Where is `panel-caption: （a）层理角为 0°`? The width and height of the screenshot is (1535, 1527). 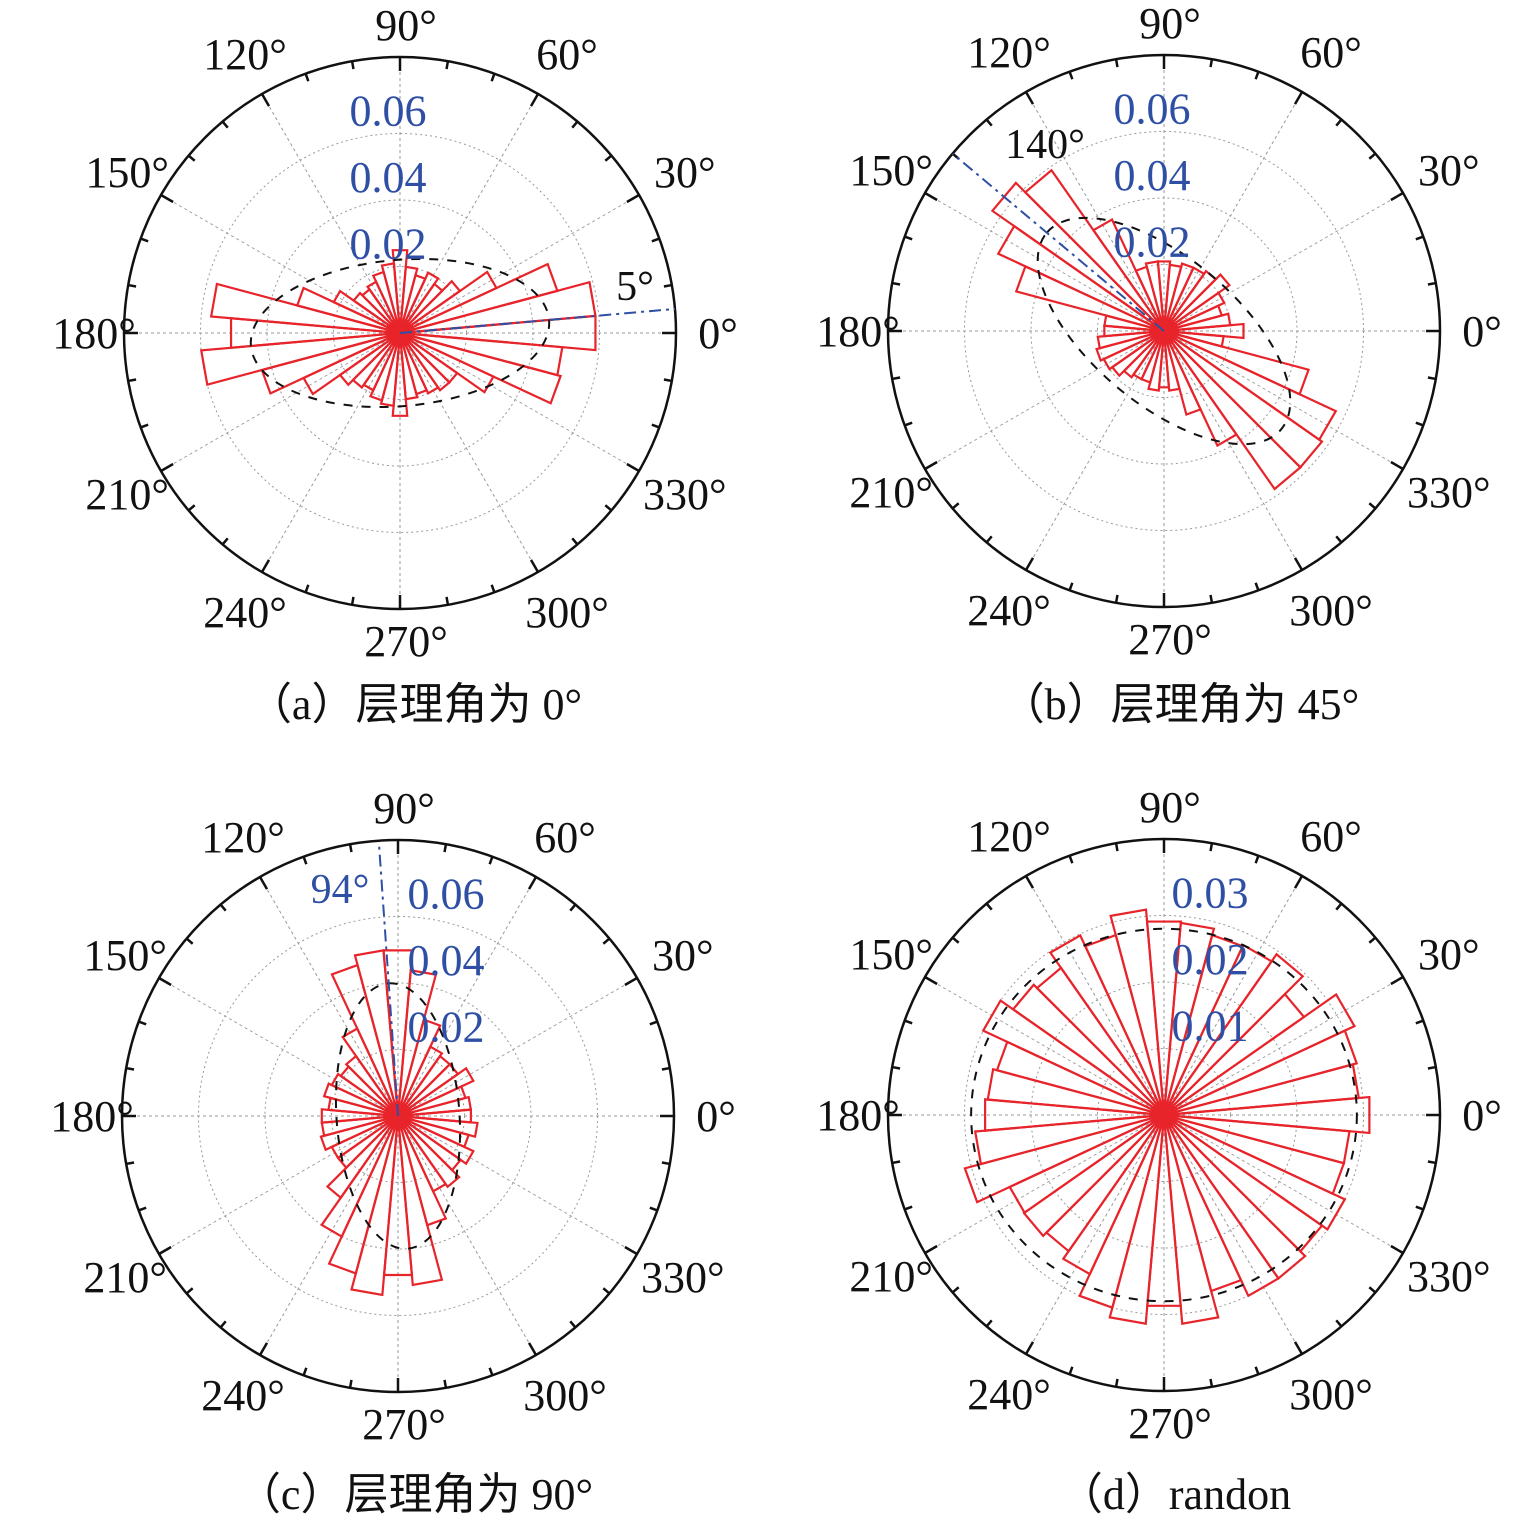 panel-caption: （a）层理角为 0° is located at coordinates (415, 704).